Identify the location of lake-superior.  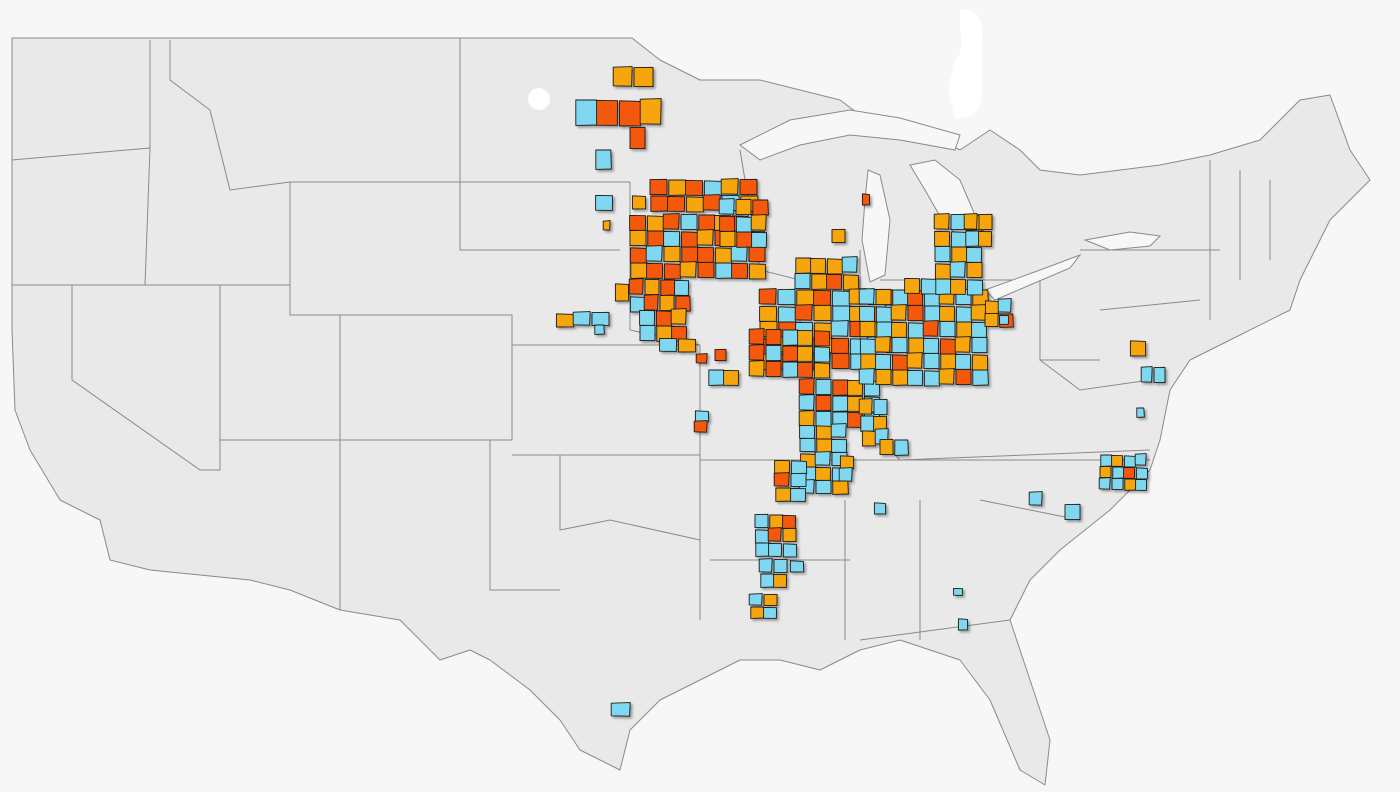
(850, 135).